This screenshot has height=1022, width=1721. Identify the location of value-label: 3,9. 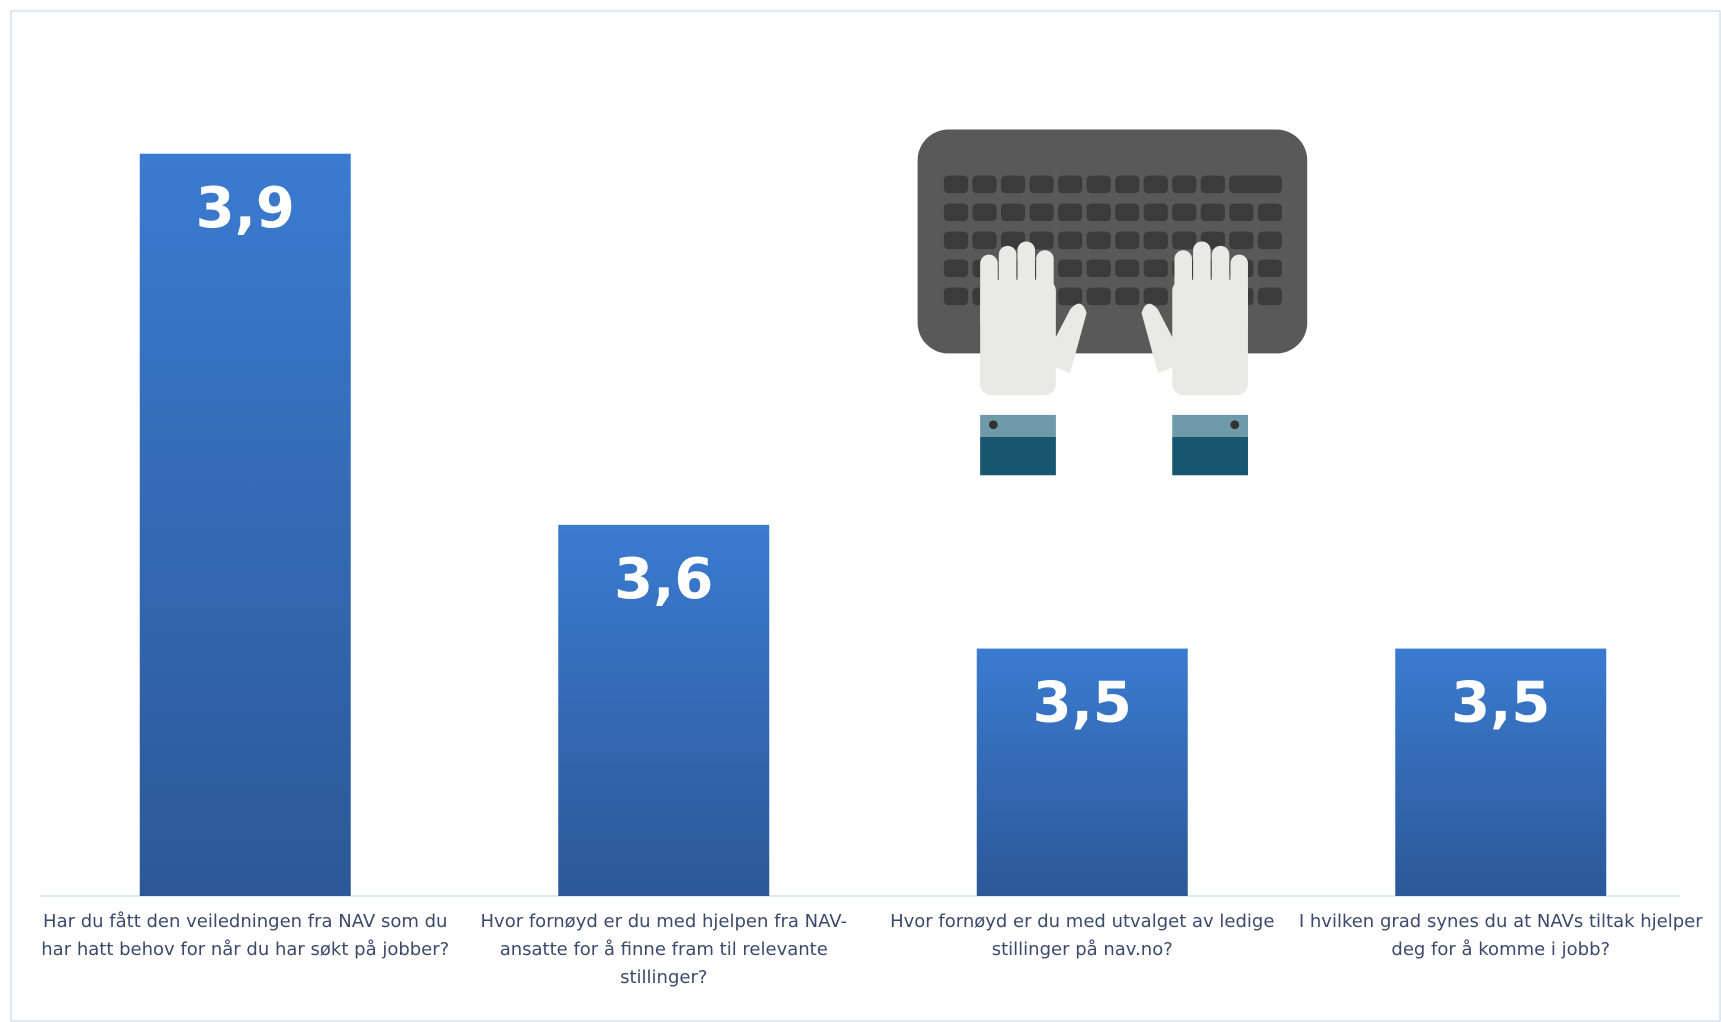
(245, 208).